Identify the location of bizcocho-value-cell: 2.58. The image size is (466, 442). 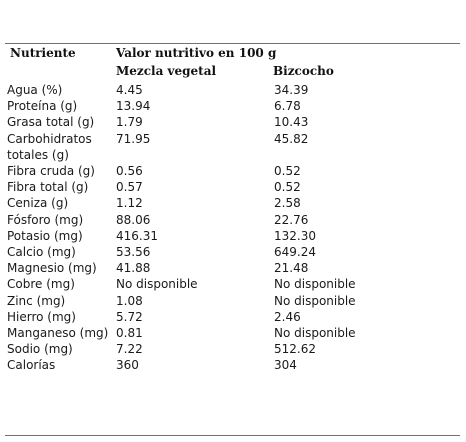
(287, 203).